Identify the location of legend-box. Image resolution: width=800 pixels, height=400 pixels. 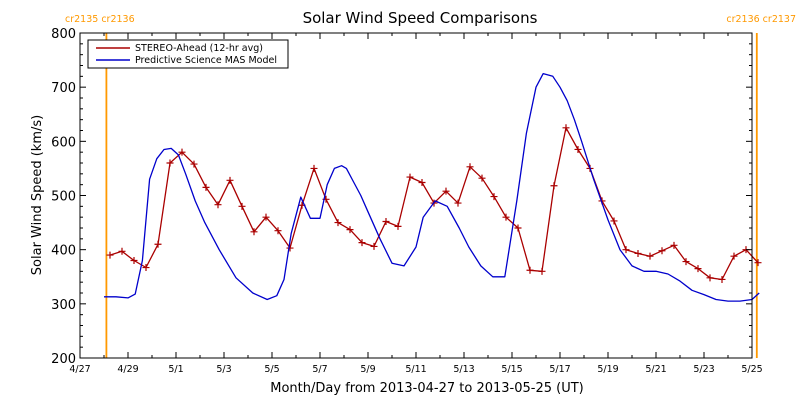
(188, 54).